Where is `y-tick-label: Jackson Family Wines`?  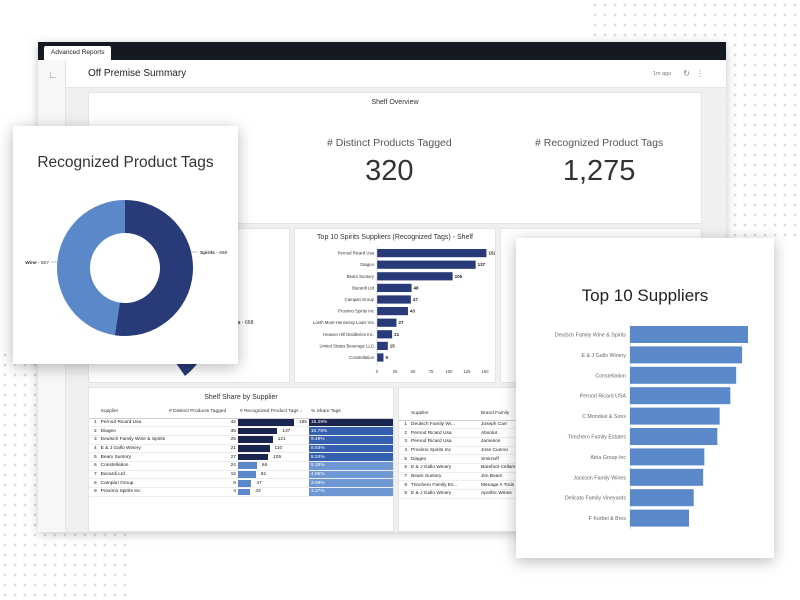 y-tick-label: Jackson Family Wines is located at coordinates (599, 478).